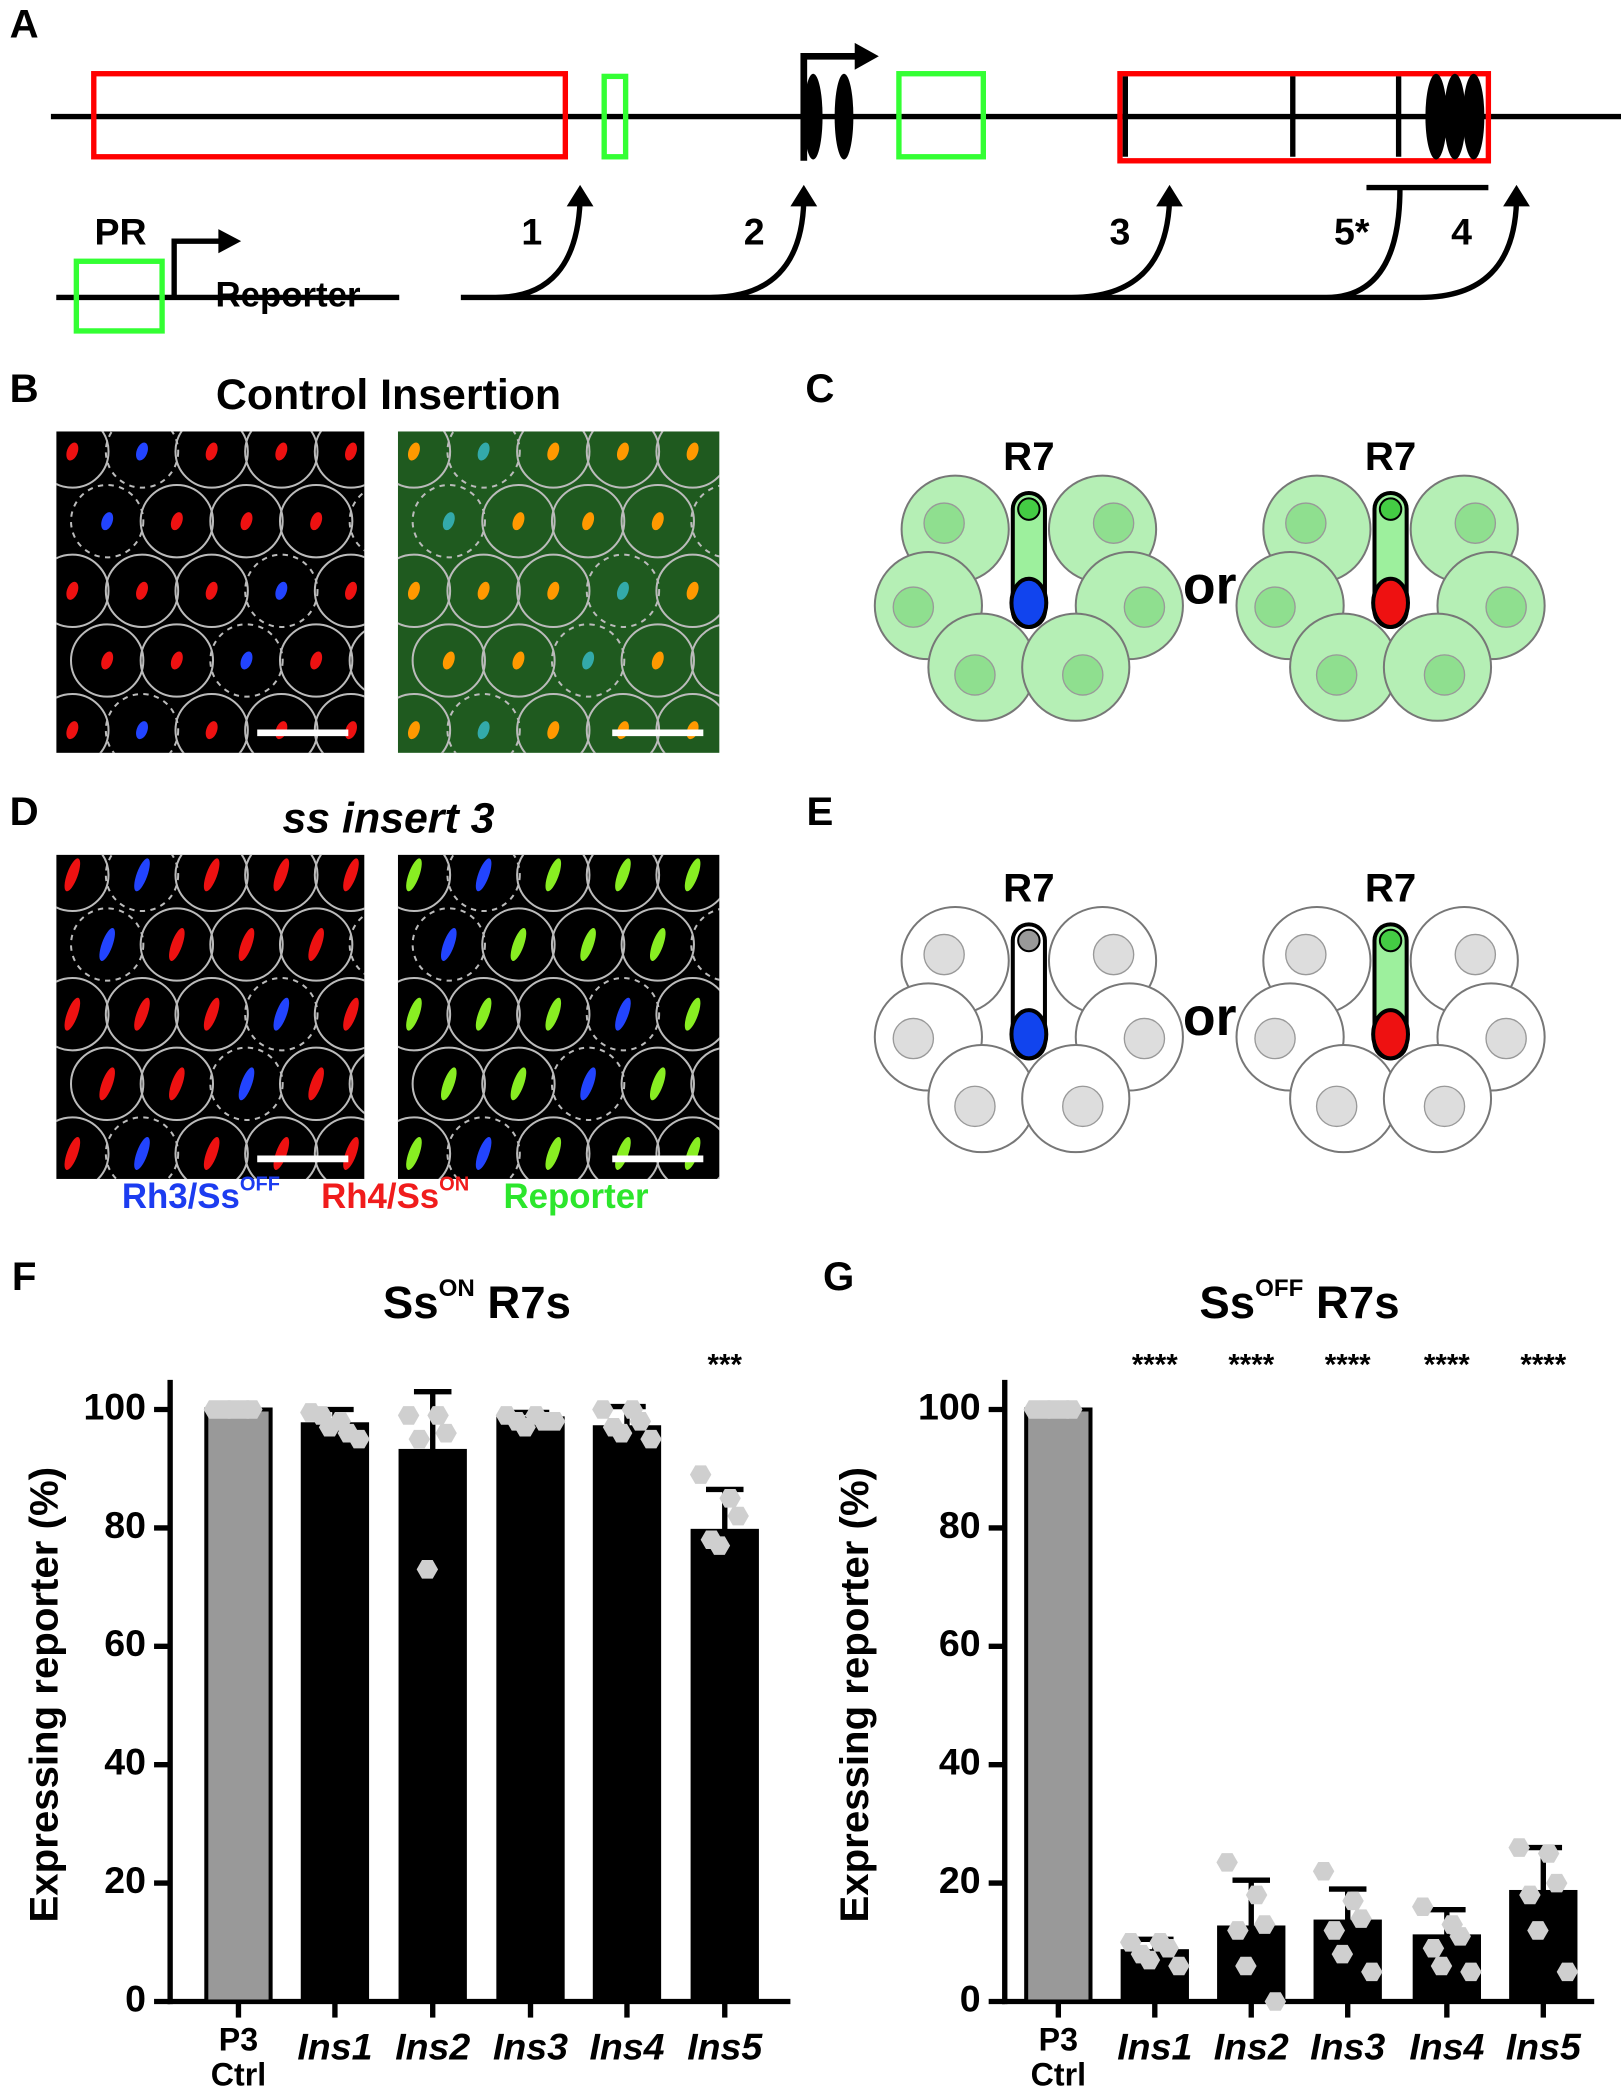 The height and width of the screenshot is (2100, 1621). What do you see at coordinates (334, 2047) in the screenshot?
I see `x-tick-label: Ins1` at bounding box center [334, 2047].